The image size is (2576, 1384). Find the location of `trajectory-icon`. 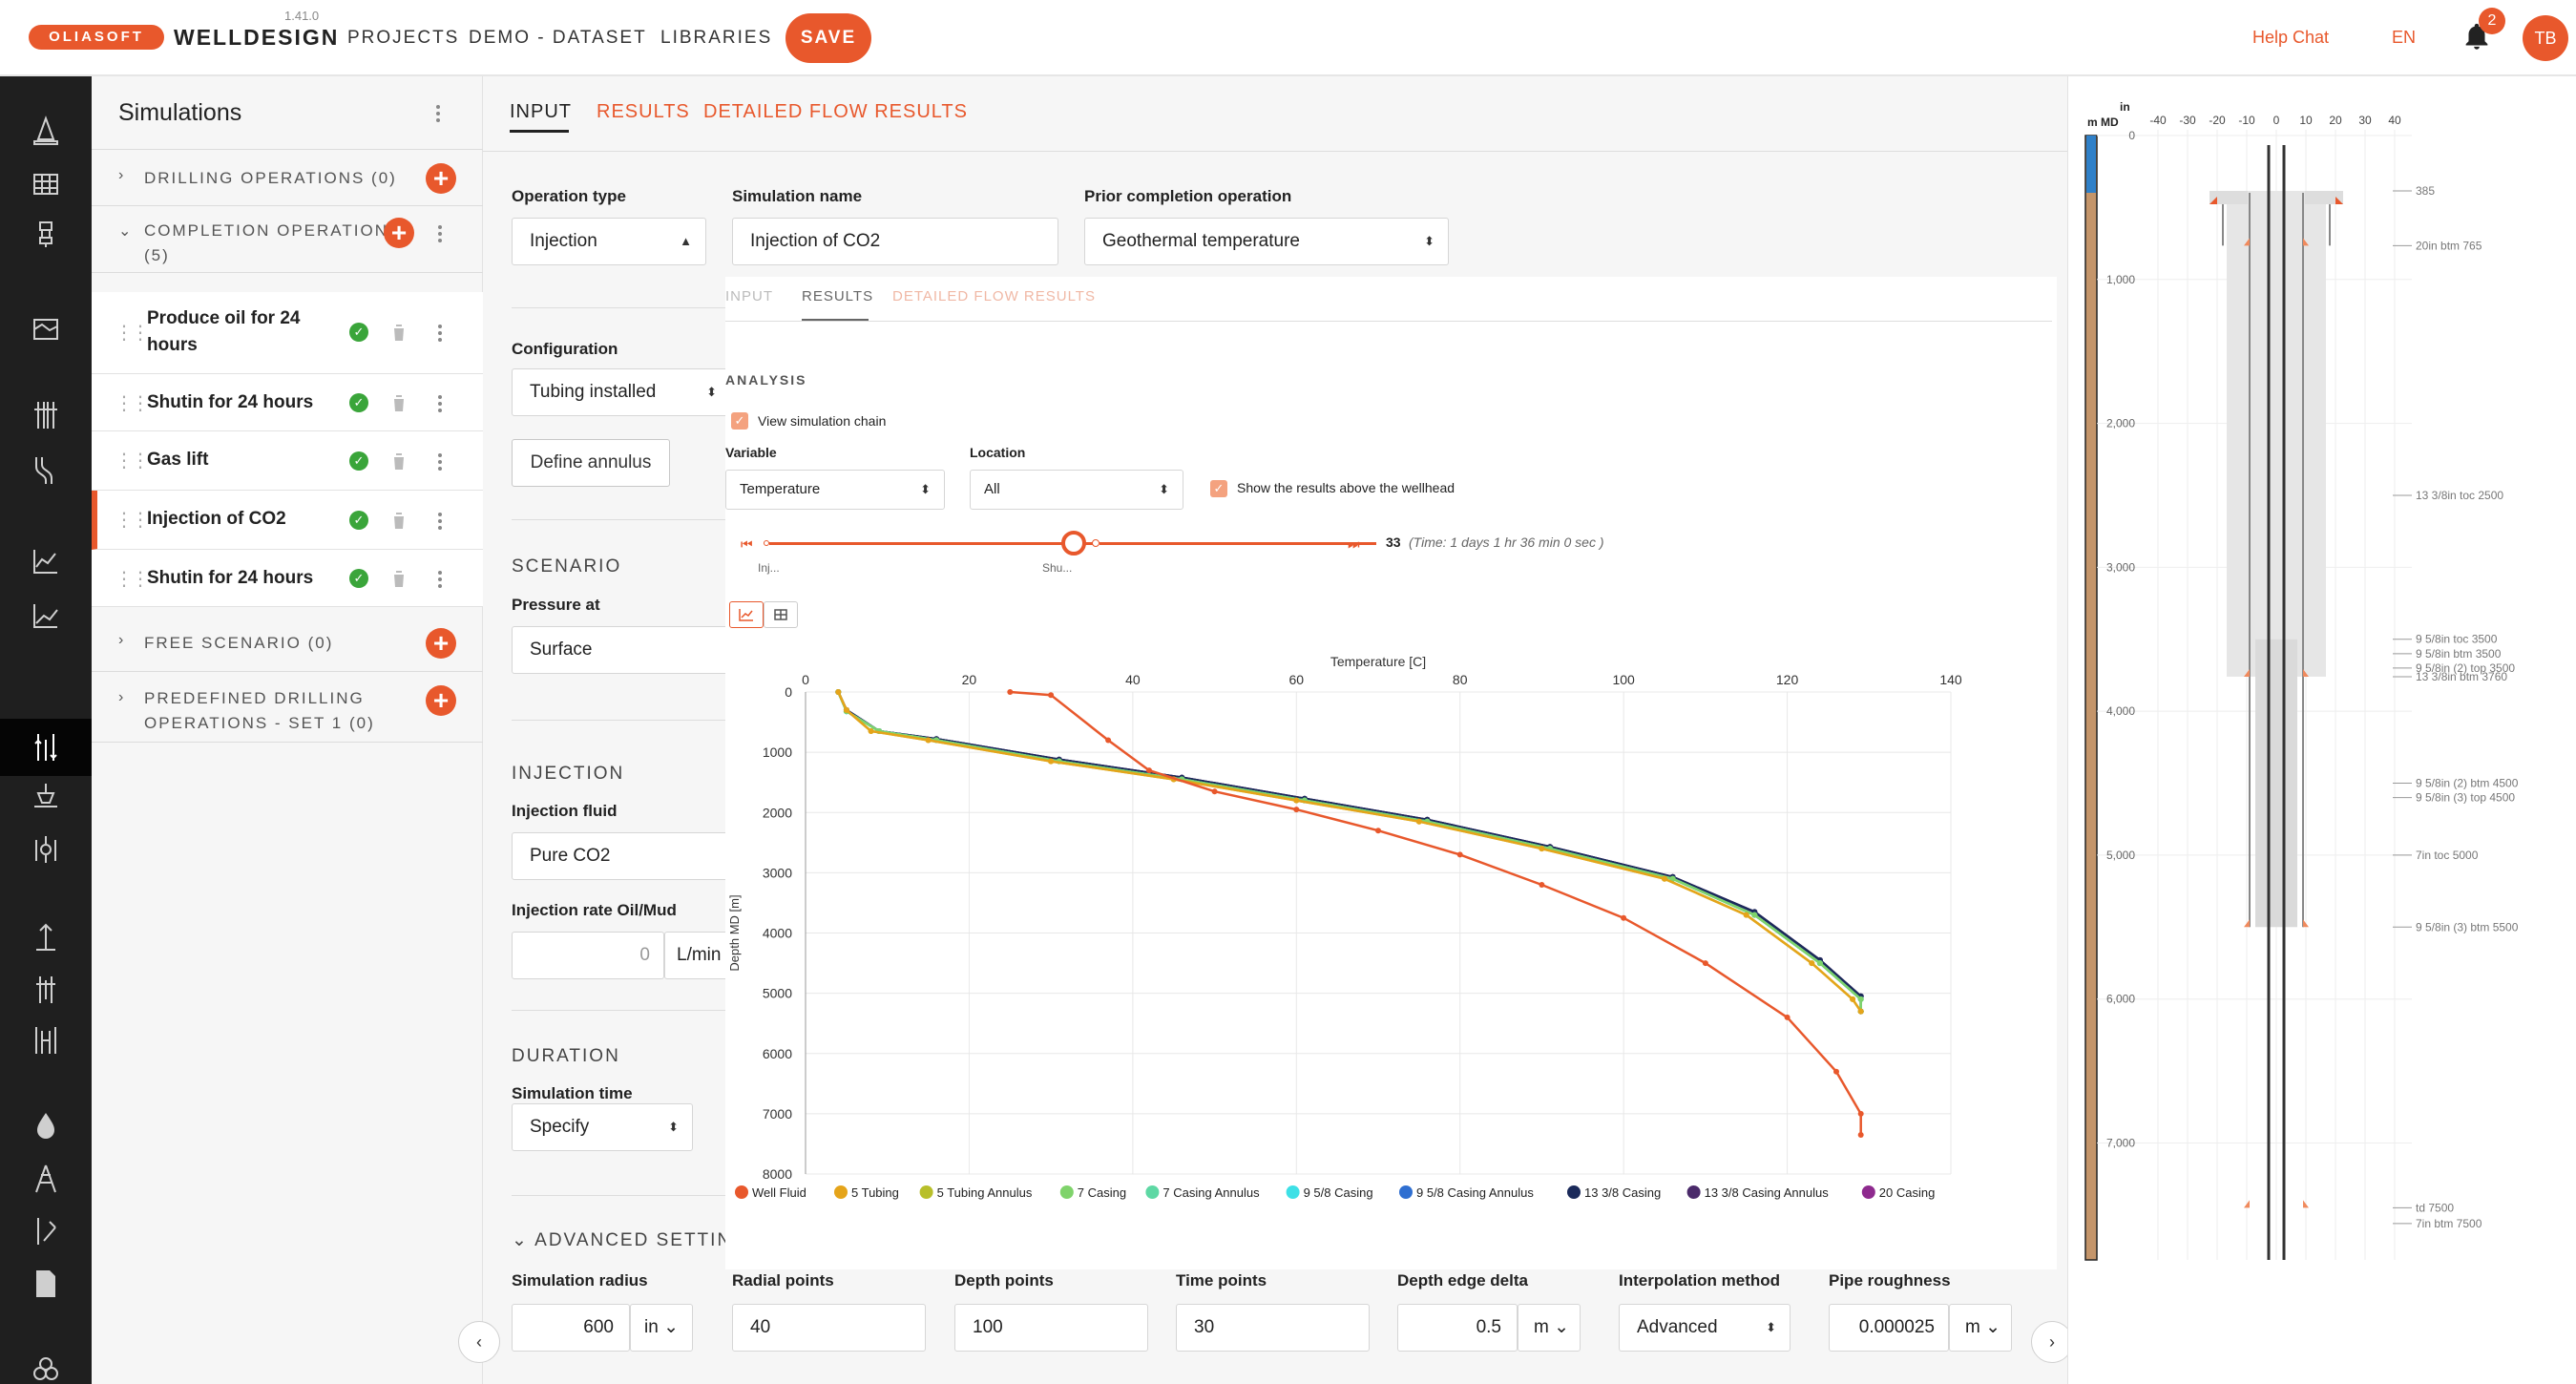

trajectory-icon is located at coordinates (46, 470).